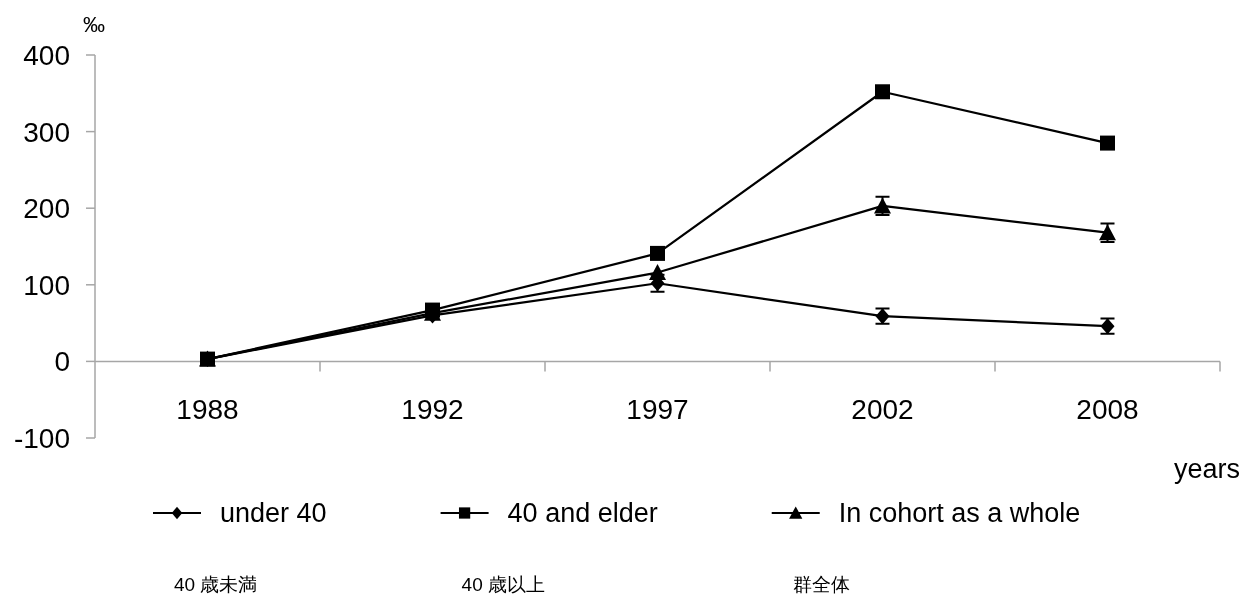 This screenshot has height=597, width=1250. Describe the element at coordinates (657, 410) in the screenshot. I see `x-tick-label: 1997` at that location.